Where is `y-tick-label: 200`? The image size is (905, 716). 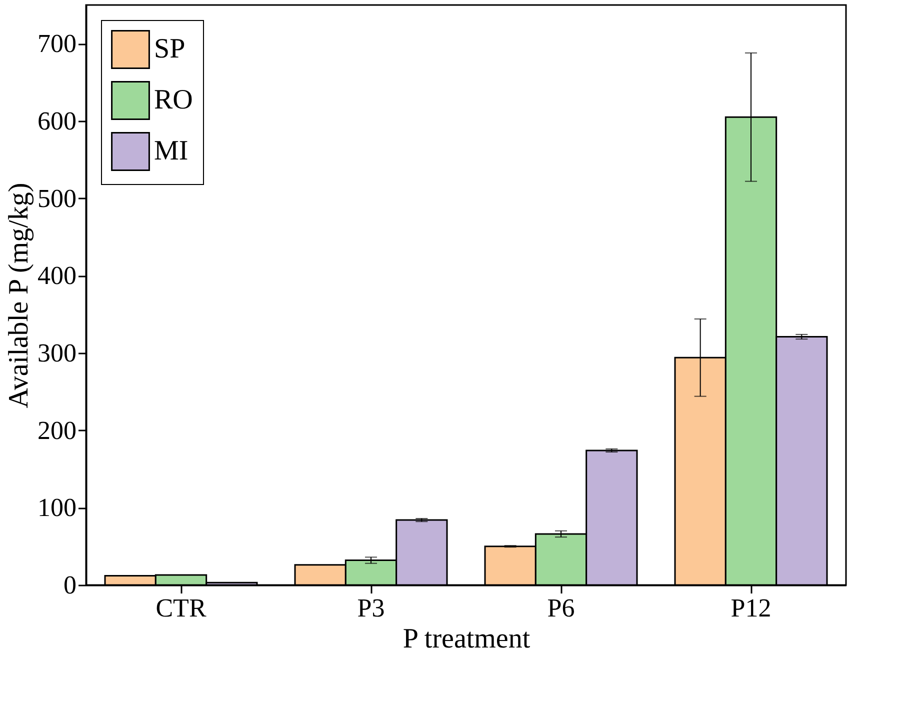
y-tick-label: 200 is located at coordinates (57, 430).